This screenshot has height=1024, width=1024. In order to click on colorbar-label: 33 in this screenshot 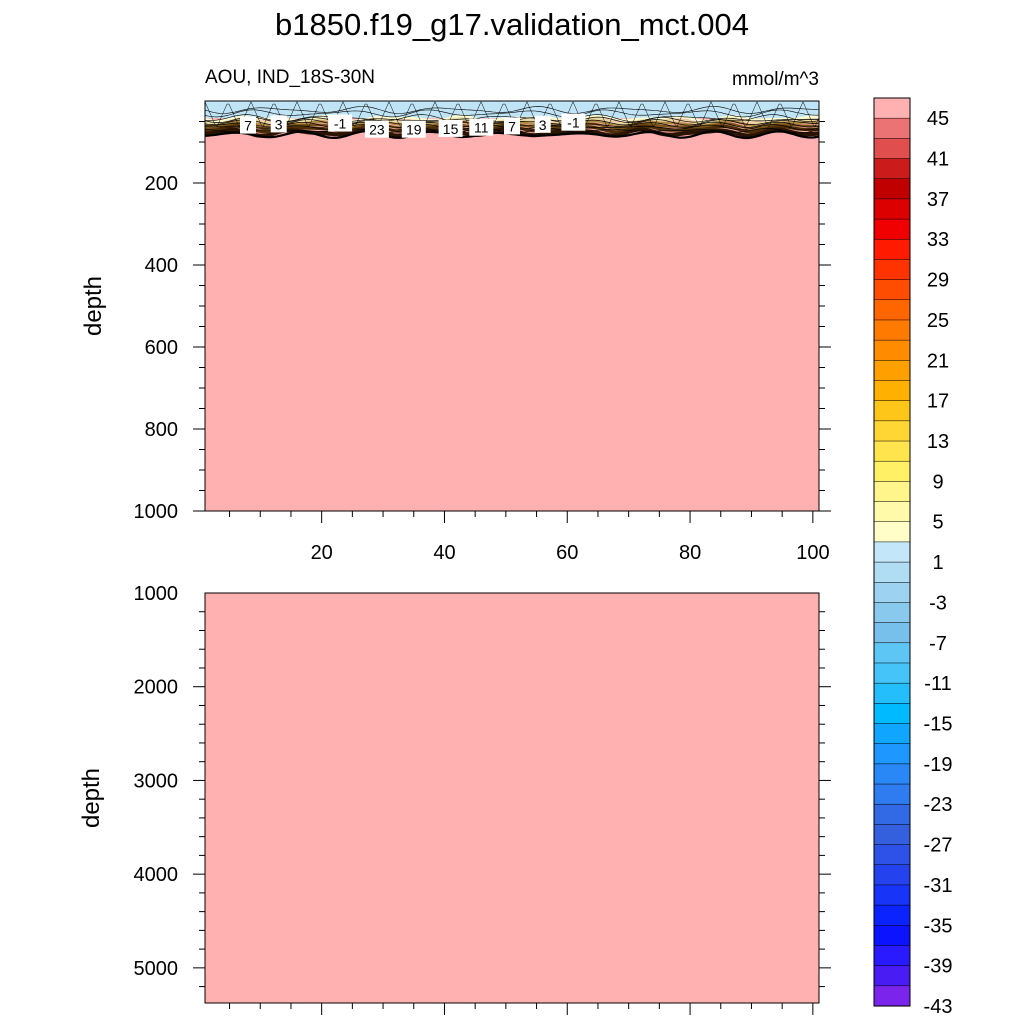, I will do `click(938, 240)`.